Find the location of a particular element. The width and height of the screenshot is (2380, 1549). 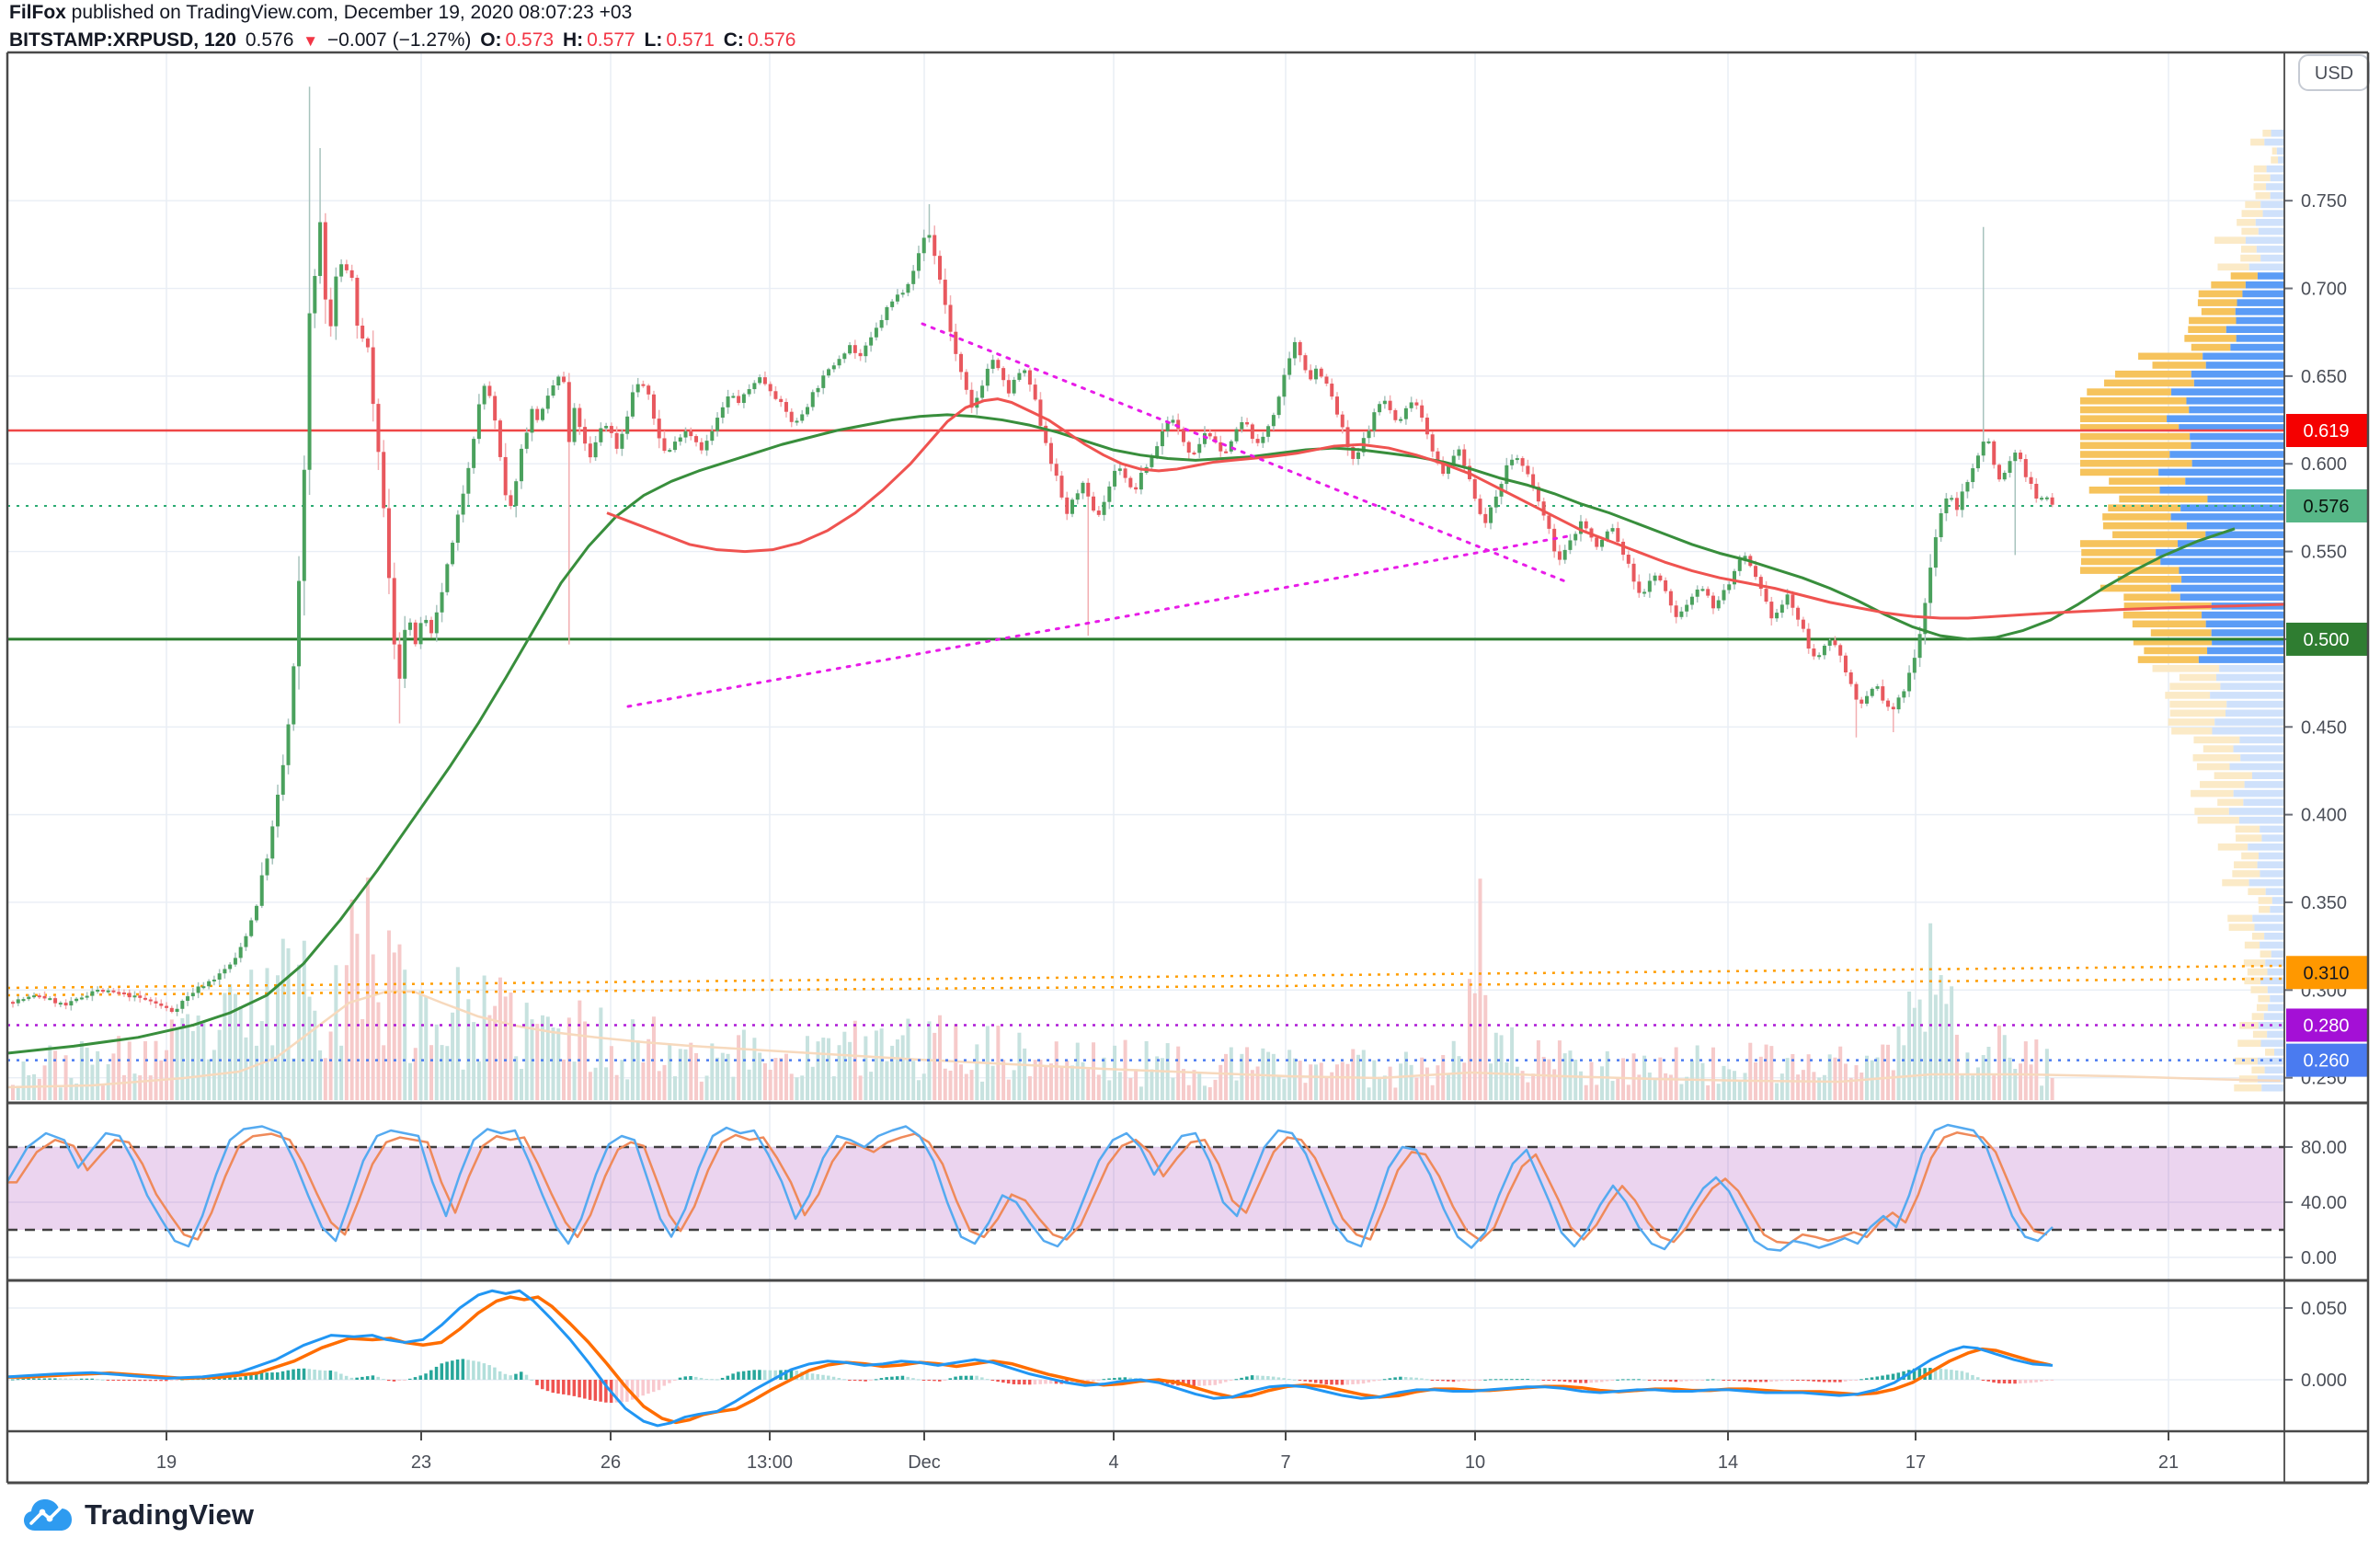

macd-tick-label: 0.050 is located at coordinates (2324, 1309).